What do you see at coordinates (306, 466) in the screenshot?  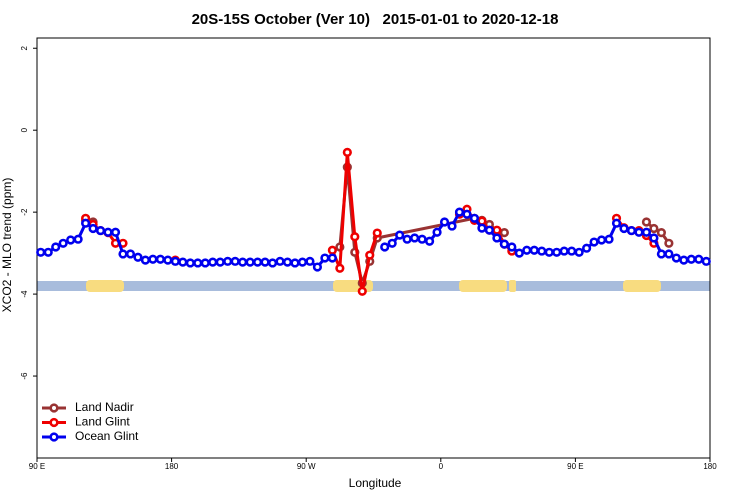 I see `x-tick-label: 90 W` at bounding box center [306, 466].